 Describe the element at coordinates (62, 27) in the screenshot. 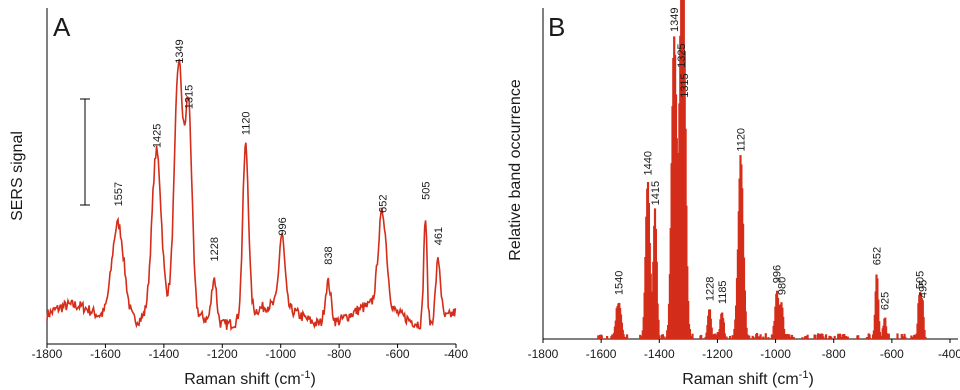

I see `panel-a-letter: A` at that location.